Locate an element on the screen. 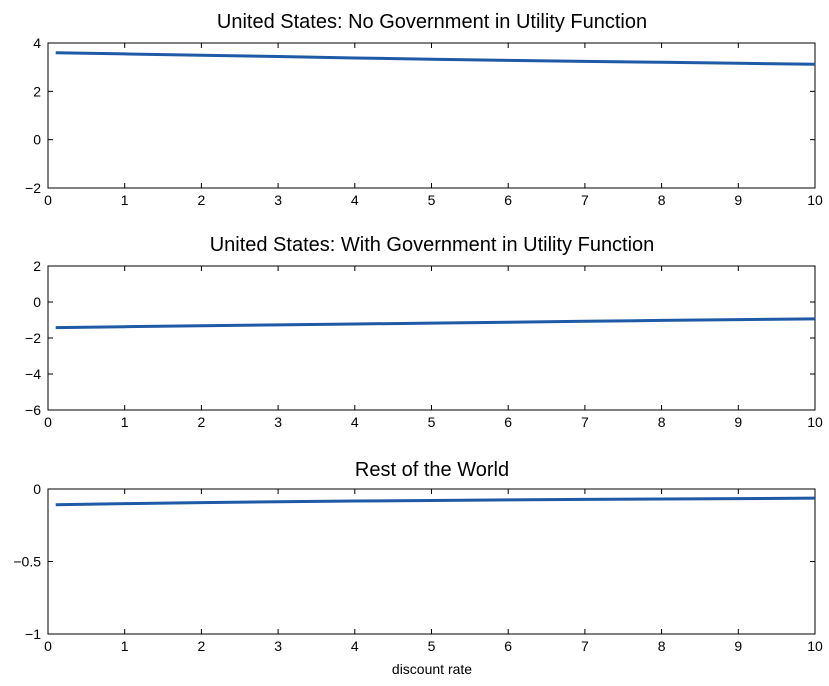  panel-1-y-tick-label: 4 is located at coordinates (37, 43).